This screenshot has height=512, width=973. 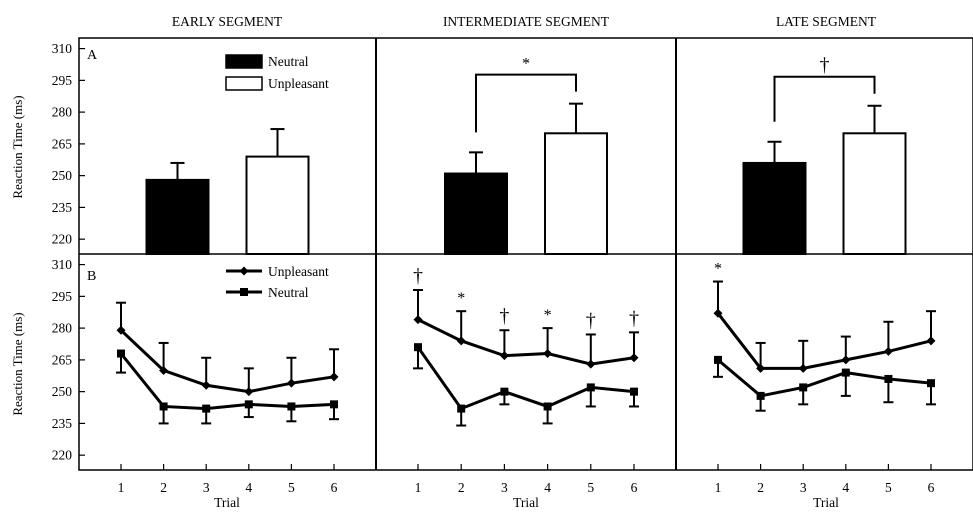 What do you see at coordinates (298, 83) in the screenshot?
I see `legend-label-unpleasant: Unpleasant` at bounding box center [298, 83].